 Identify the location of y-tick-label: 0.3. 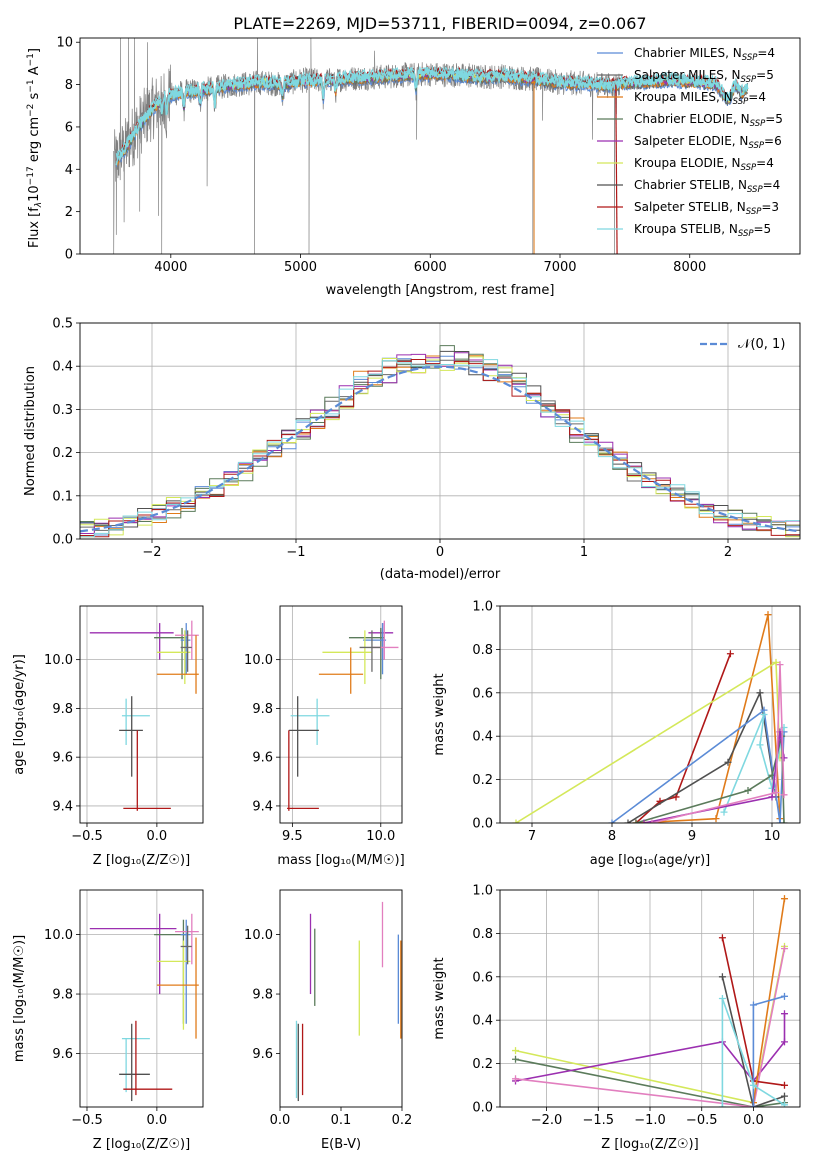
(62, 410).